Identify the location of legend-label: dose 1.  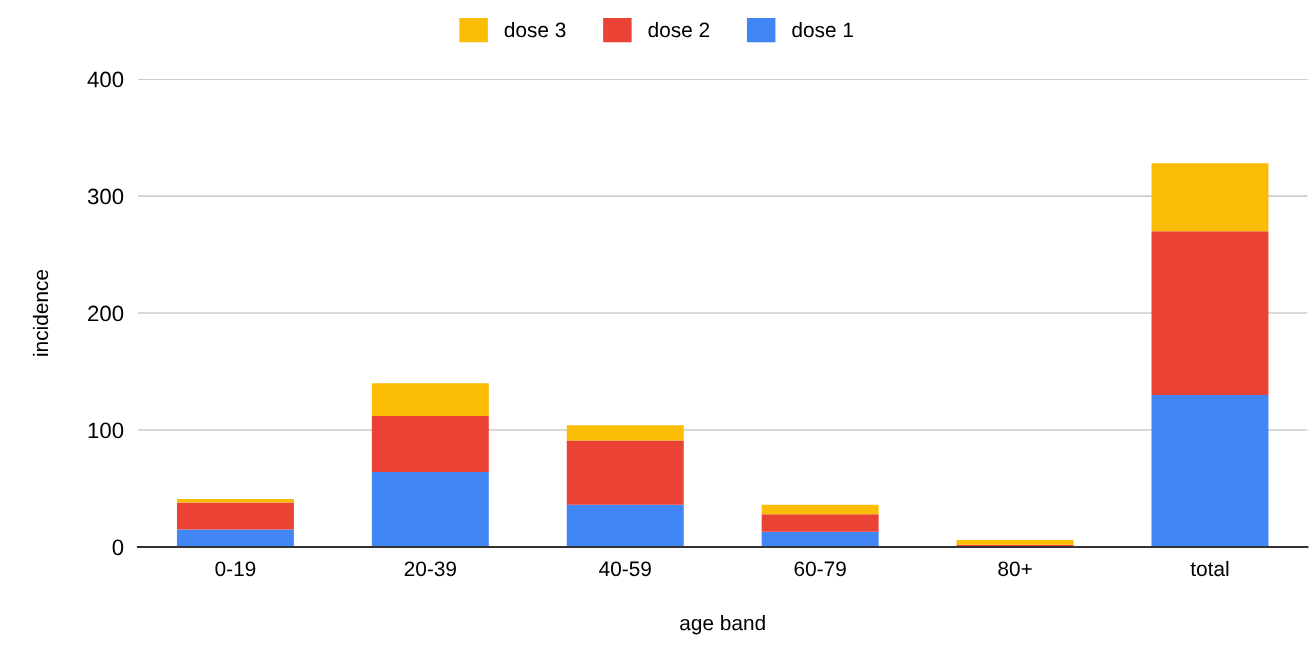
(822, 29).